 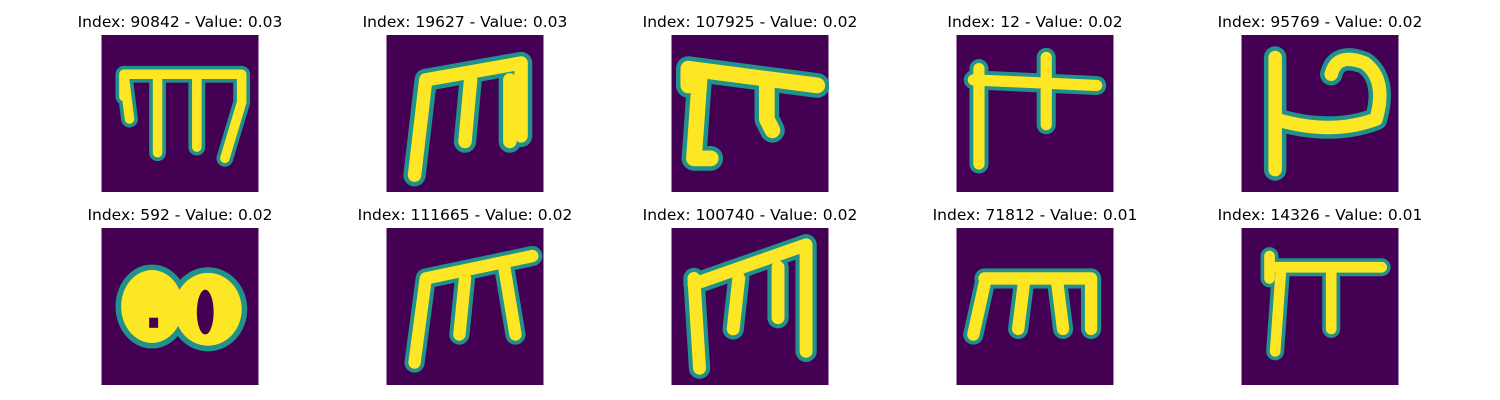 What do you see at coordinates (1035, 22) in the screenshot?
I see `panel-title: Index: 12 - Value: 0.02` at bounding box center [1035, 22].